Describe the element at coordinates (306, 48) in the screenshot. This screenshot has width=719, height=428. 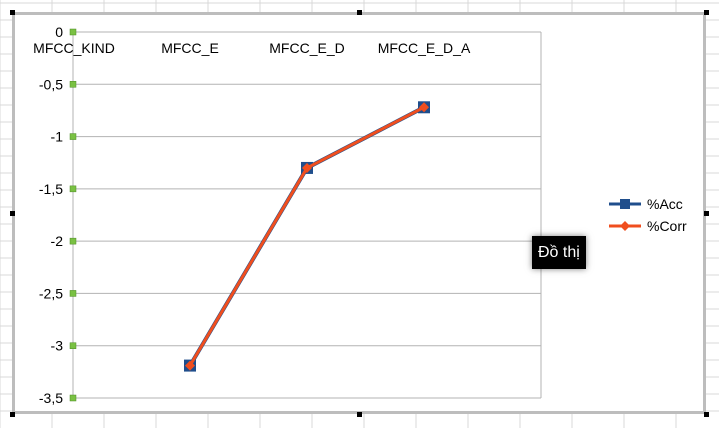
I see `x-tick-label: MFCC_E_D` at that location.